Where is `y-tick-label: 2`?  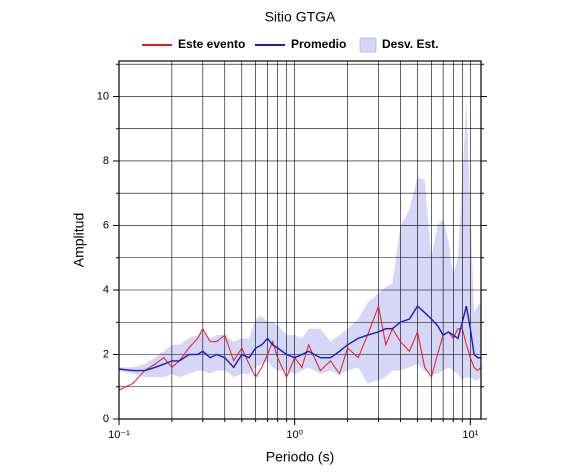 y-tick-label: 2 is located at coordinates (106, 354).